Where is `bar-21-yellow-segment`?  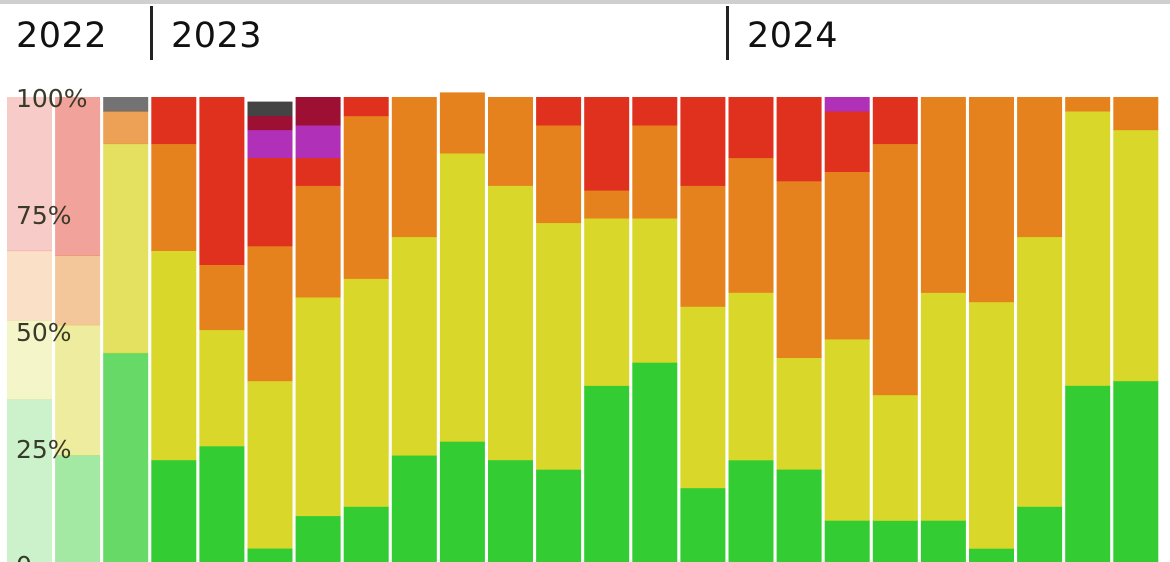
bar-21-yellow-segment is located at coordinates (991, 425).